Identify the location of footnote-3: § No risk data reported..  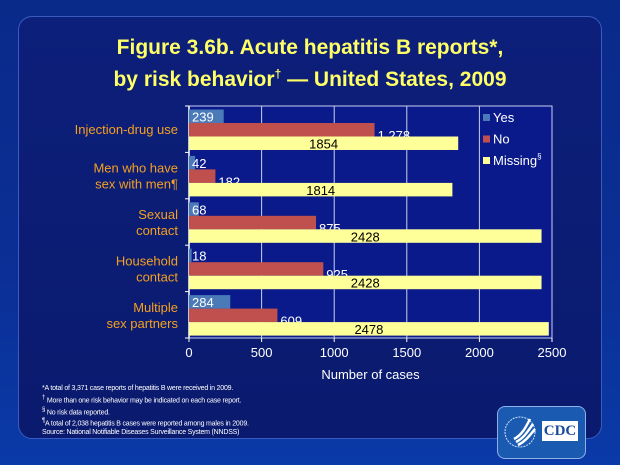
(145, 412).